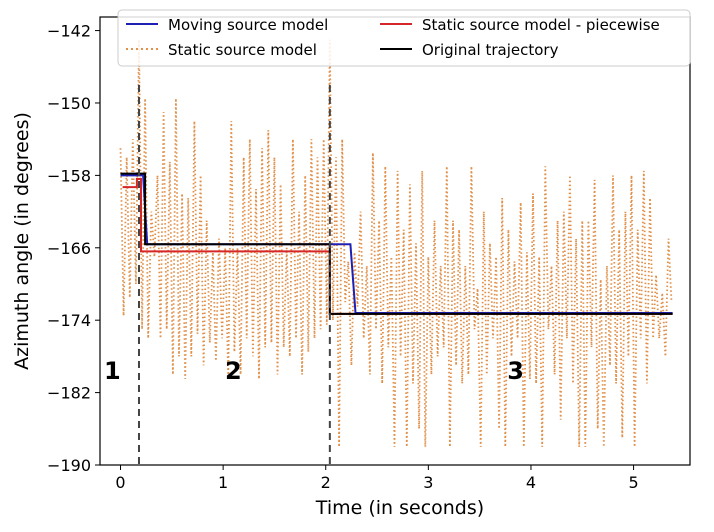 The height and width of the screenshot is (532, 714). I want to click on y-tick-label: −190, so click(69, 465).